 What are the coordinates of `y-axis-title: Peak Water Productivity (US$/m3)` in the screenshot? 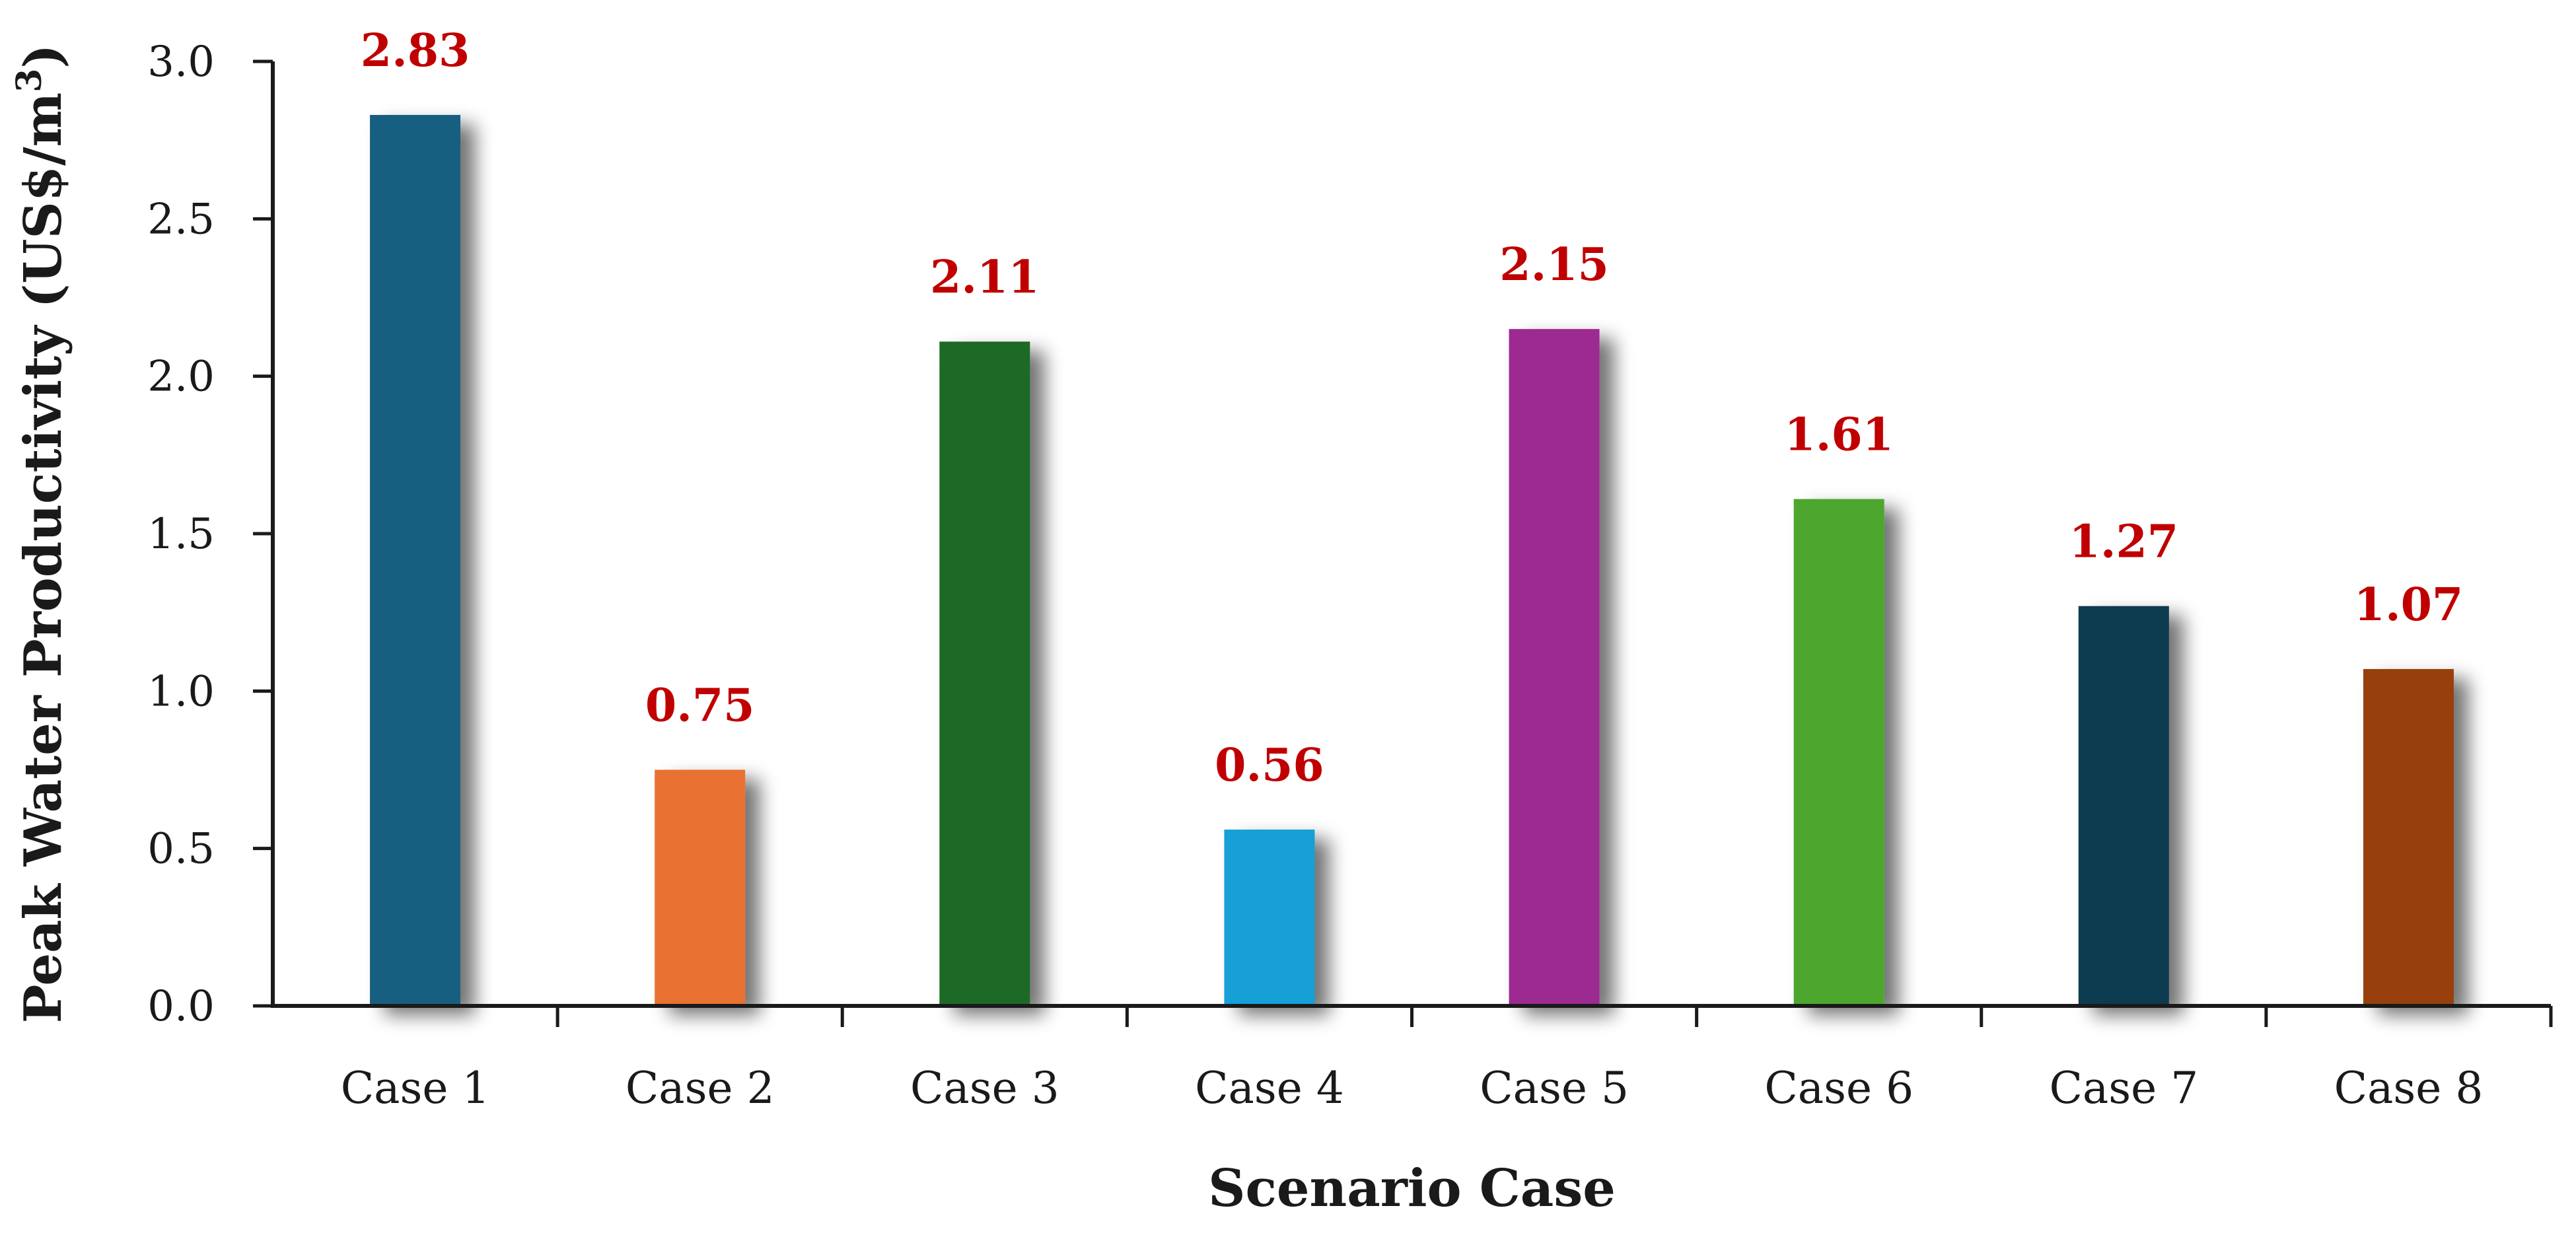 It's located at (41, 533).